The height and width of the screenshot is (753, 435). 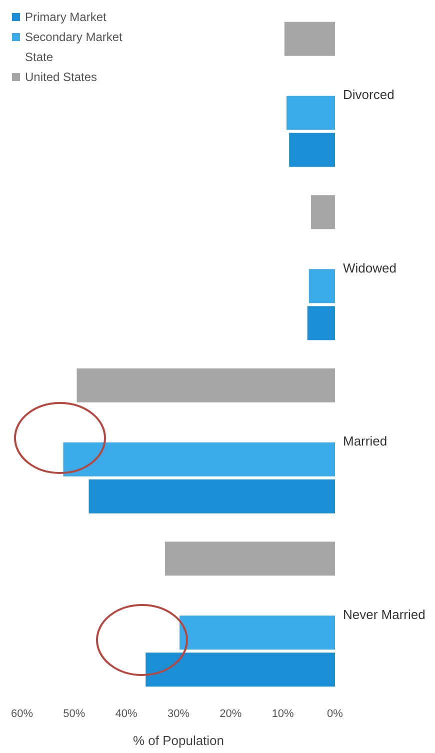 I want to click on y-tick-label: Married, so click(x=365, y=441).